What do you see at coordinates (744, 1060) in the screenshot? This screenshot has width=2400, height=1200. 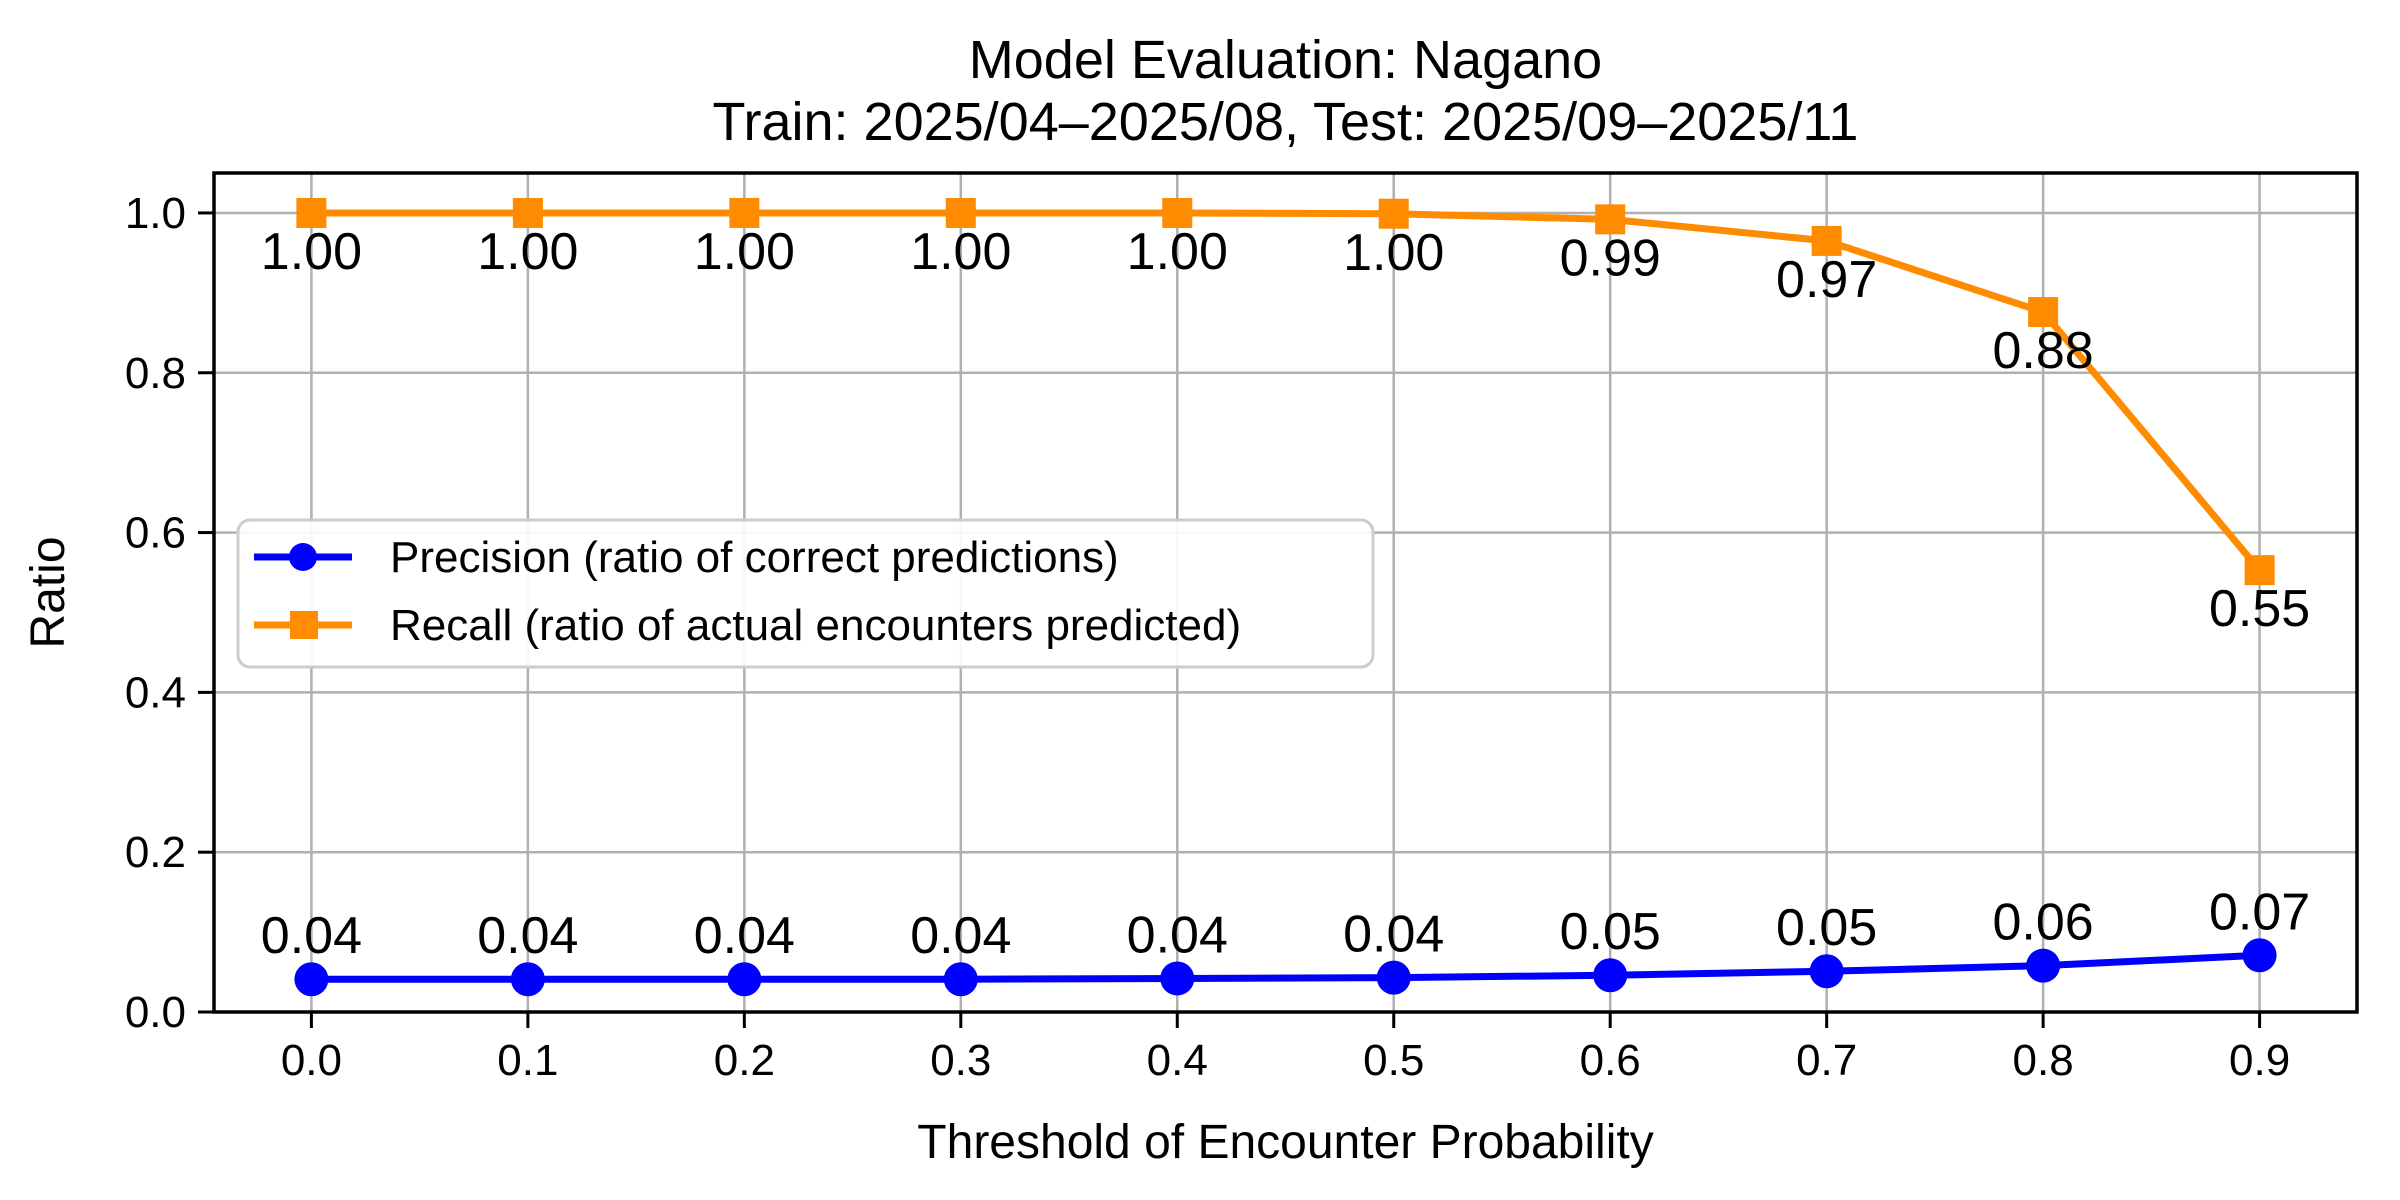 I see `x-tick-label: 0.2` at bounding box center [744, 1060].